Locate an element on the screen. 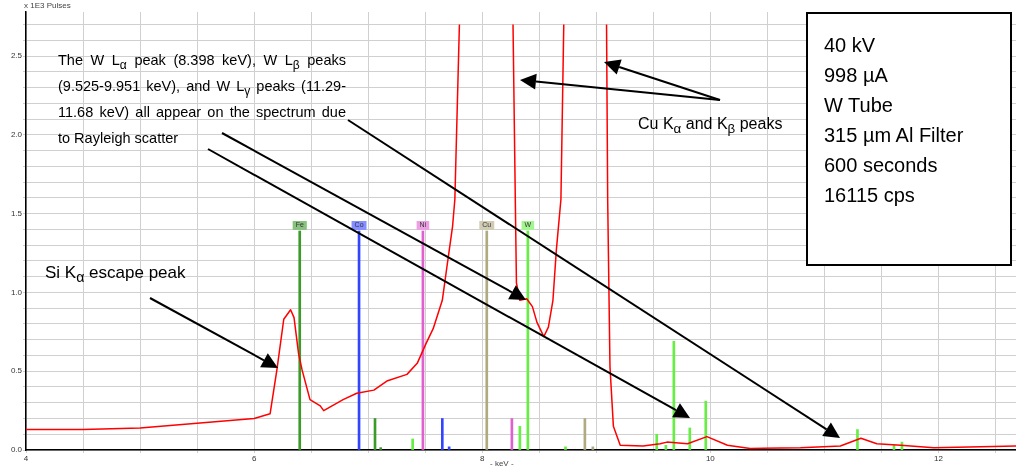  y-tick-label: 0.5 is located at coordinates (16, 371).